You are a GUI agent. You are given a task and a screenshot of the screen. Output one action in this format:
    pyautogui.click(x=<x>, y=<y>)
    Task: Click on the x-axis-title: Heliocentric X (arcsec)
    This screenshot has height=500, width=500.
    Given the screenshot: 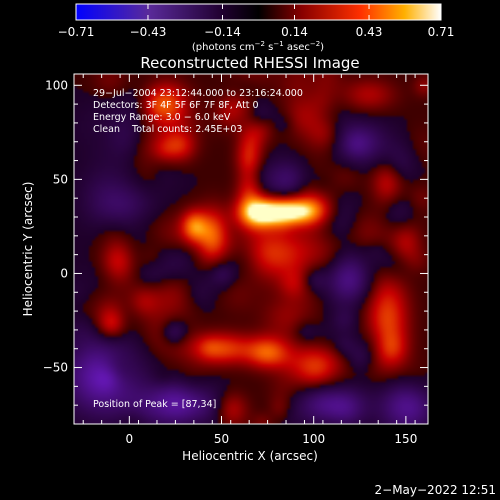 What is the action you would take?
    pyautogui.click(x=250, y=456)
    